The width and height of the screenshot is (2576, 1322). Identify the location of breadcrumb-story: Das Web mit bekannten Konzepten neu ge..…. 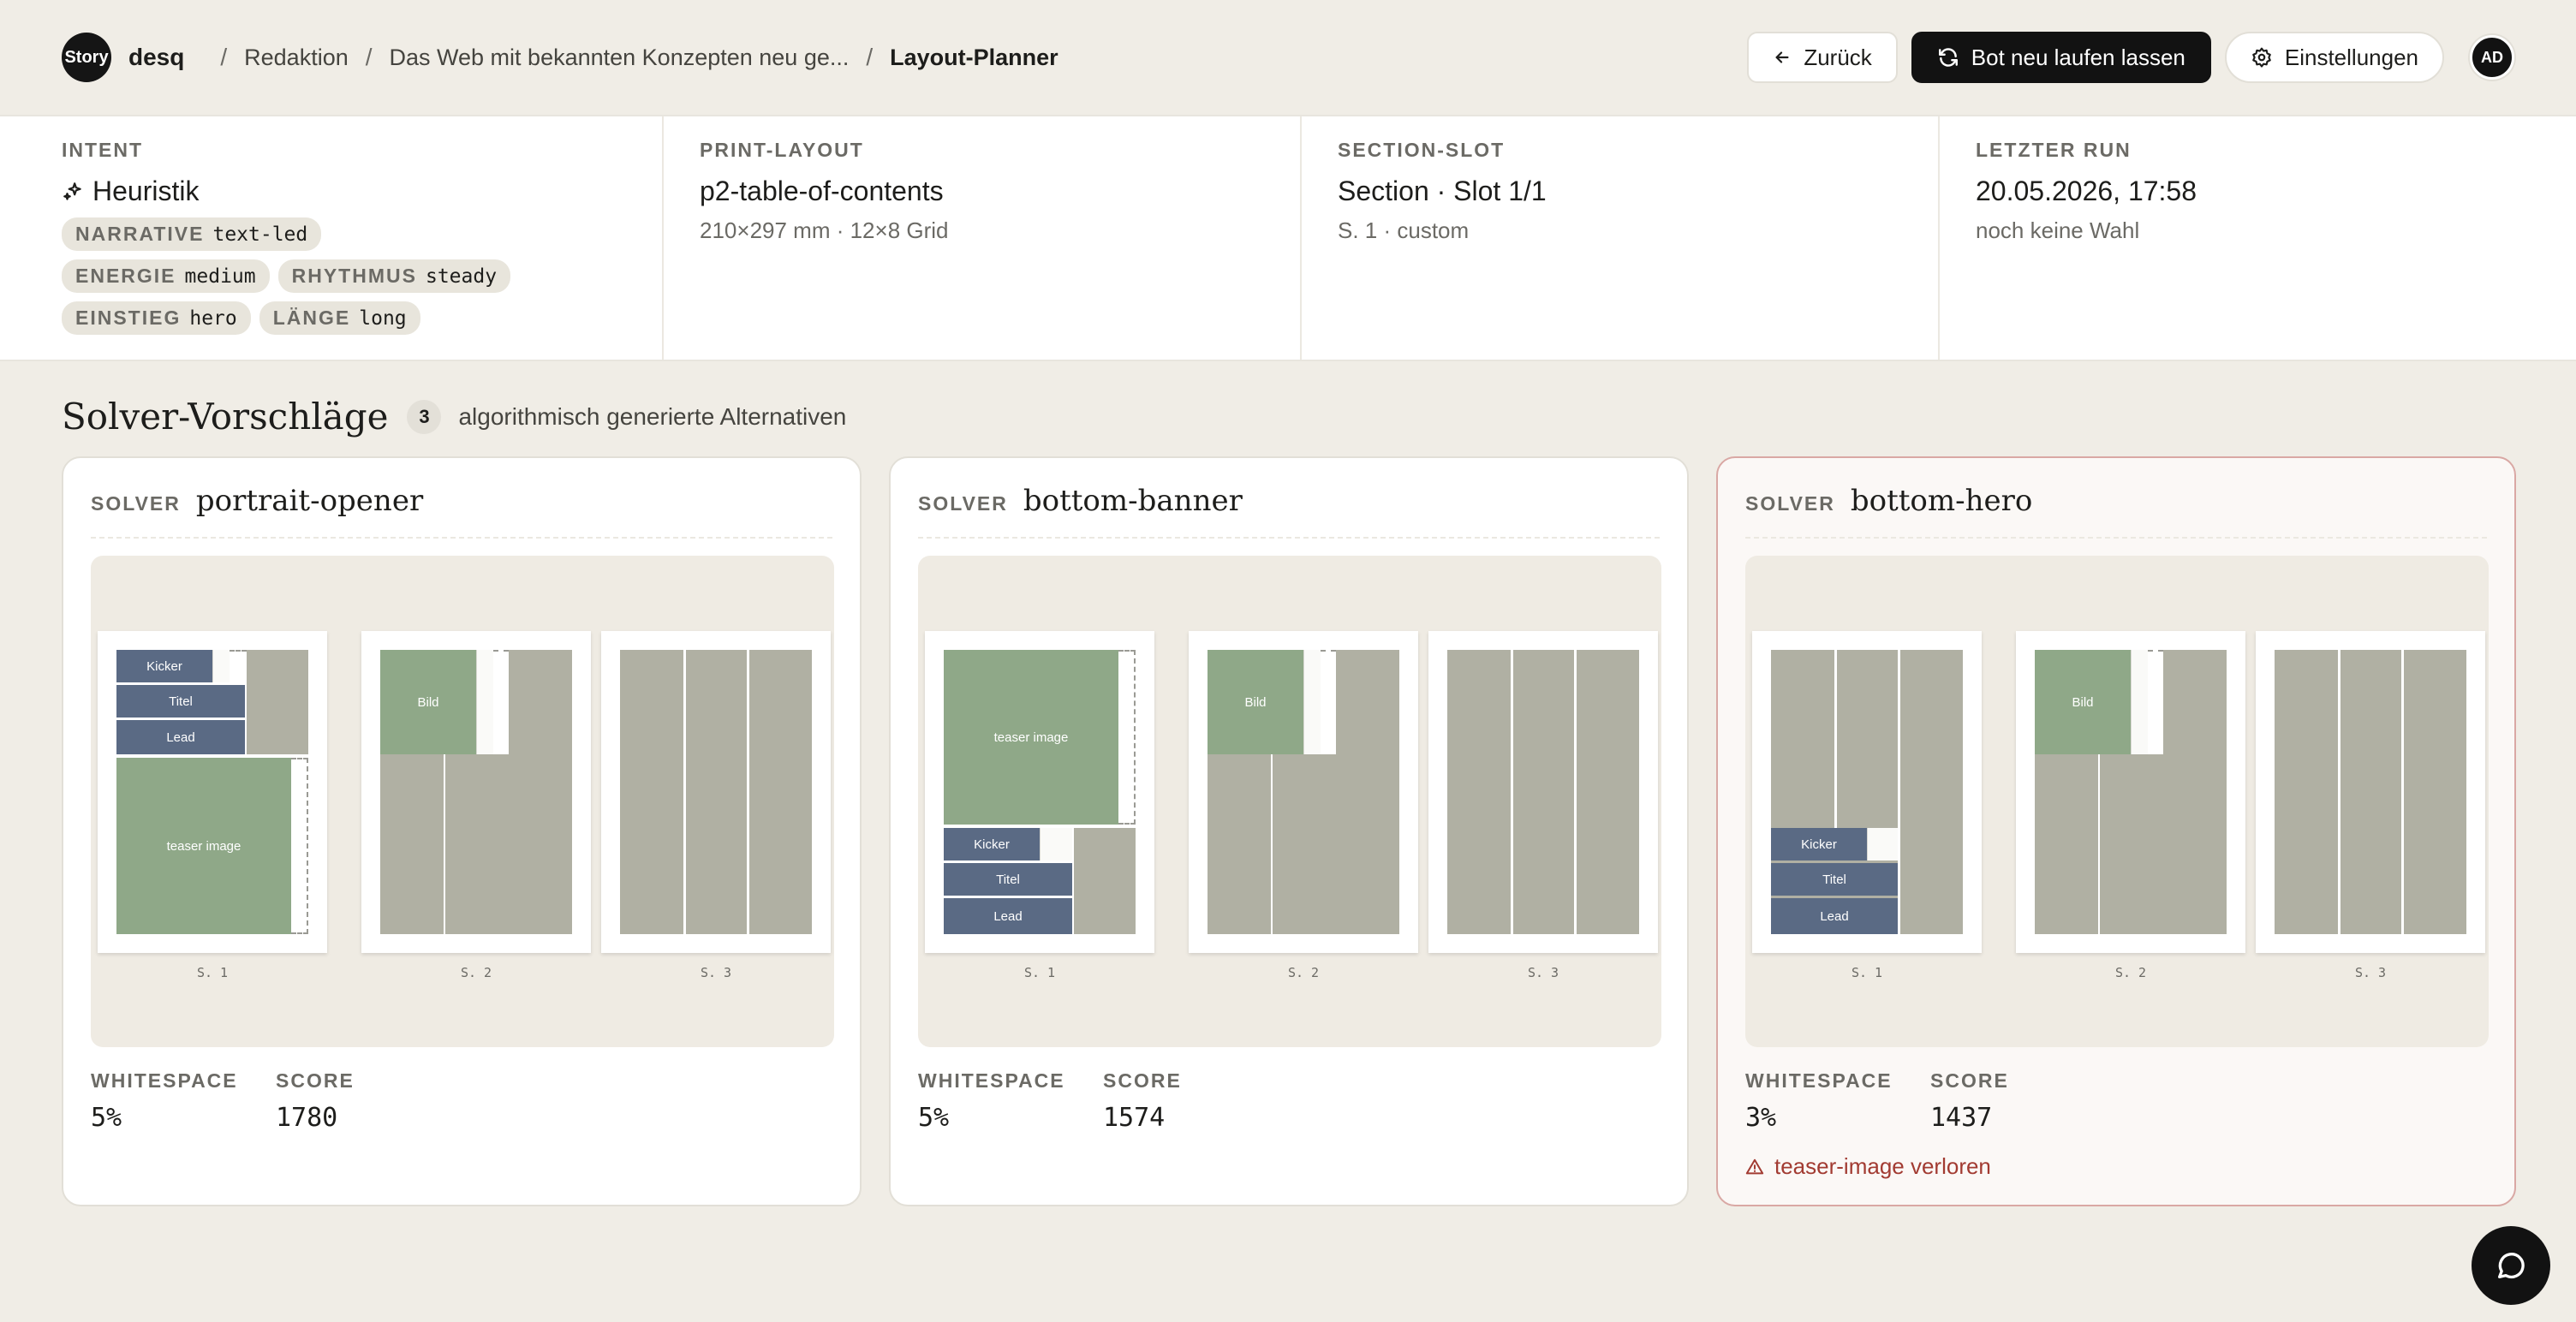
(620, 57).